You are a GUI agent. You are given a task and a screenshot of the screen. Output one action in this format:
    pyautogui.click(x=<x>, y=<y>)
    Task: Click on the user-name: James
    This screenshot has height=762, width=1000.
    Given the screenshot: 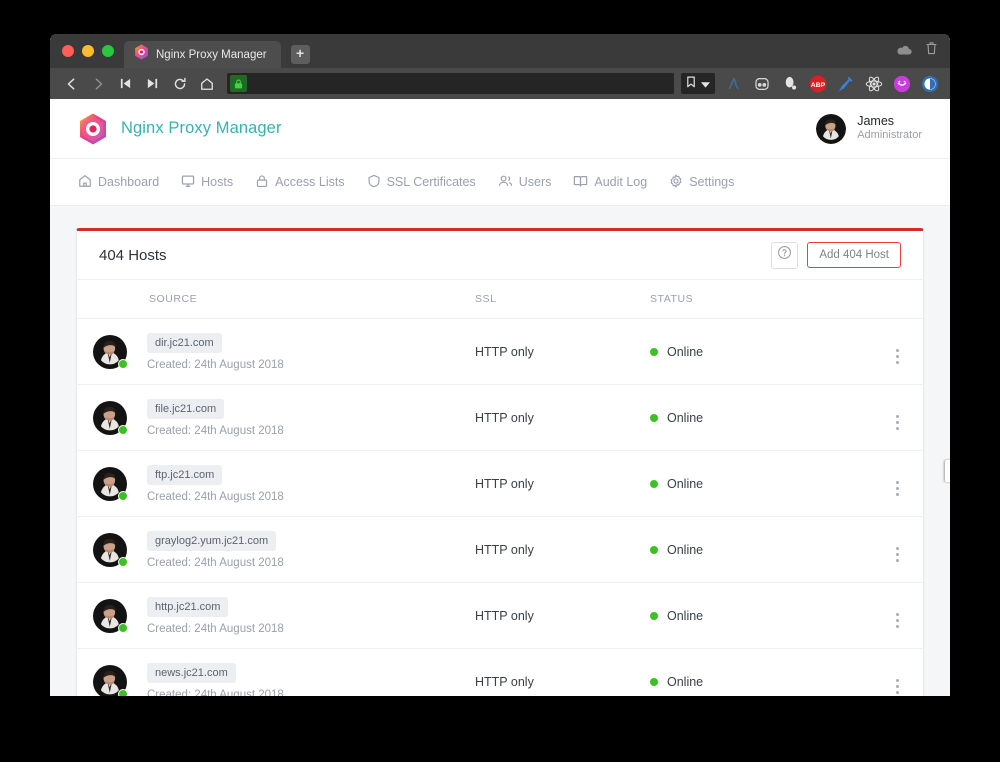 What is the action you would take?
    pyautogui.click(x=876, y=120)
    